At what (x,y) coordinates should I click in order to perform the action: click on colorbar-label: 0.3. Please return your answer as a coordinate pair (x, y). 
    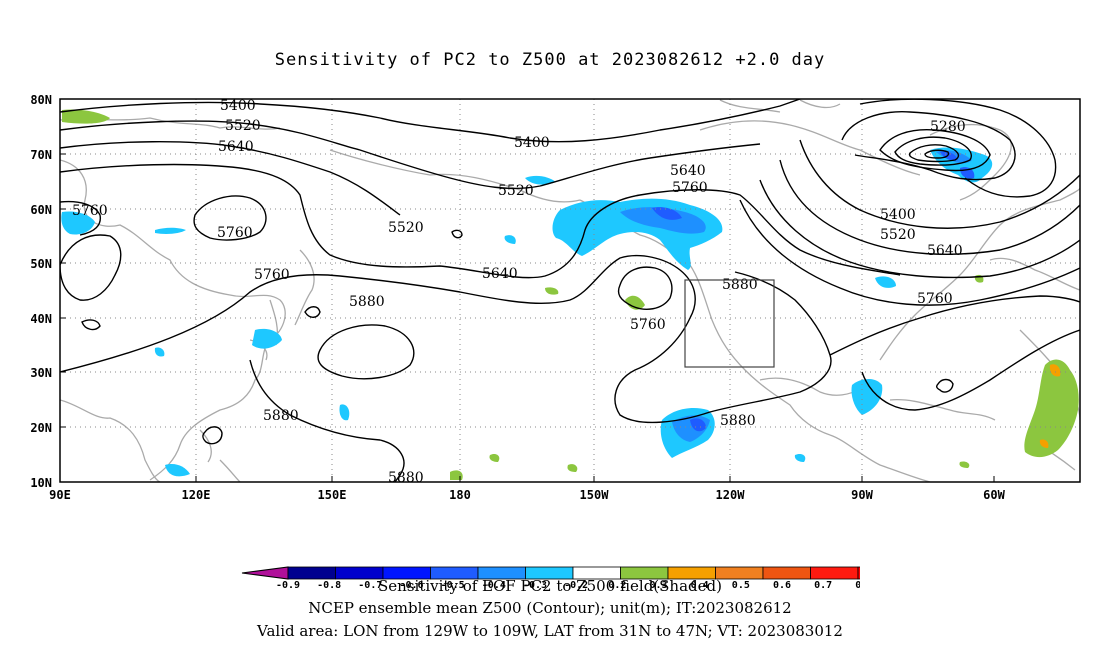
    Looking at the image, I should click on (658, 585).